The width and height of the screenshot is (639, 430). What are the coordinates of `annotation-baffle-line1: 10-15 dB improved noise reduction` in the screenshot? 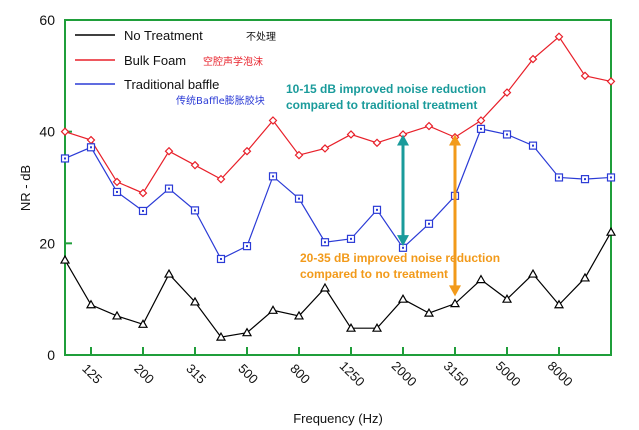 It's located at (386, 89).